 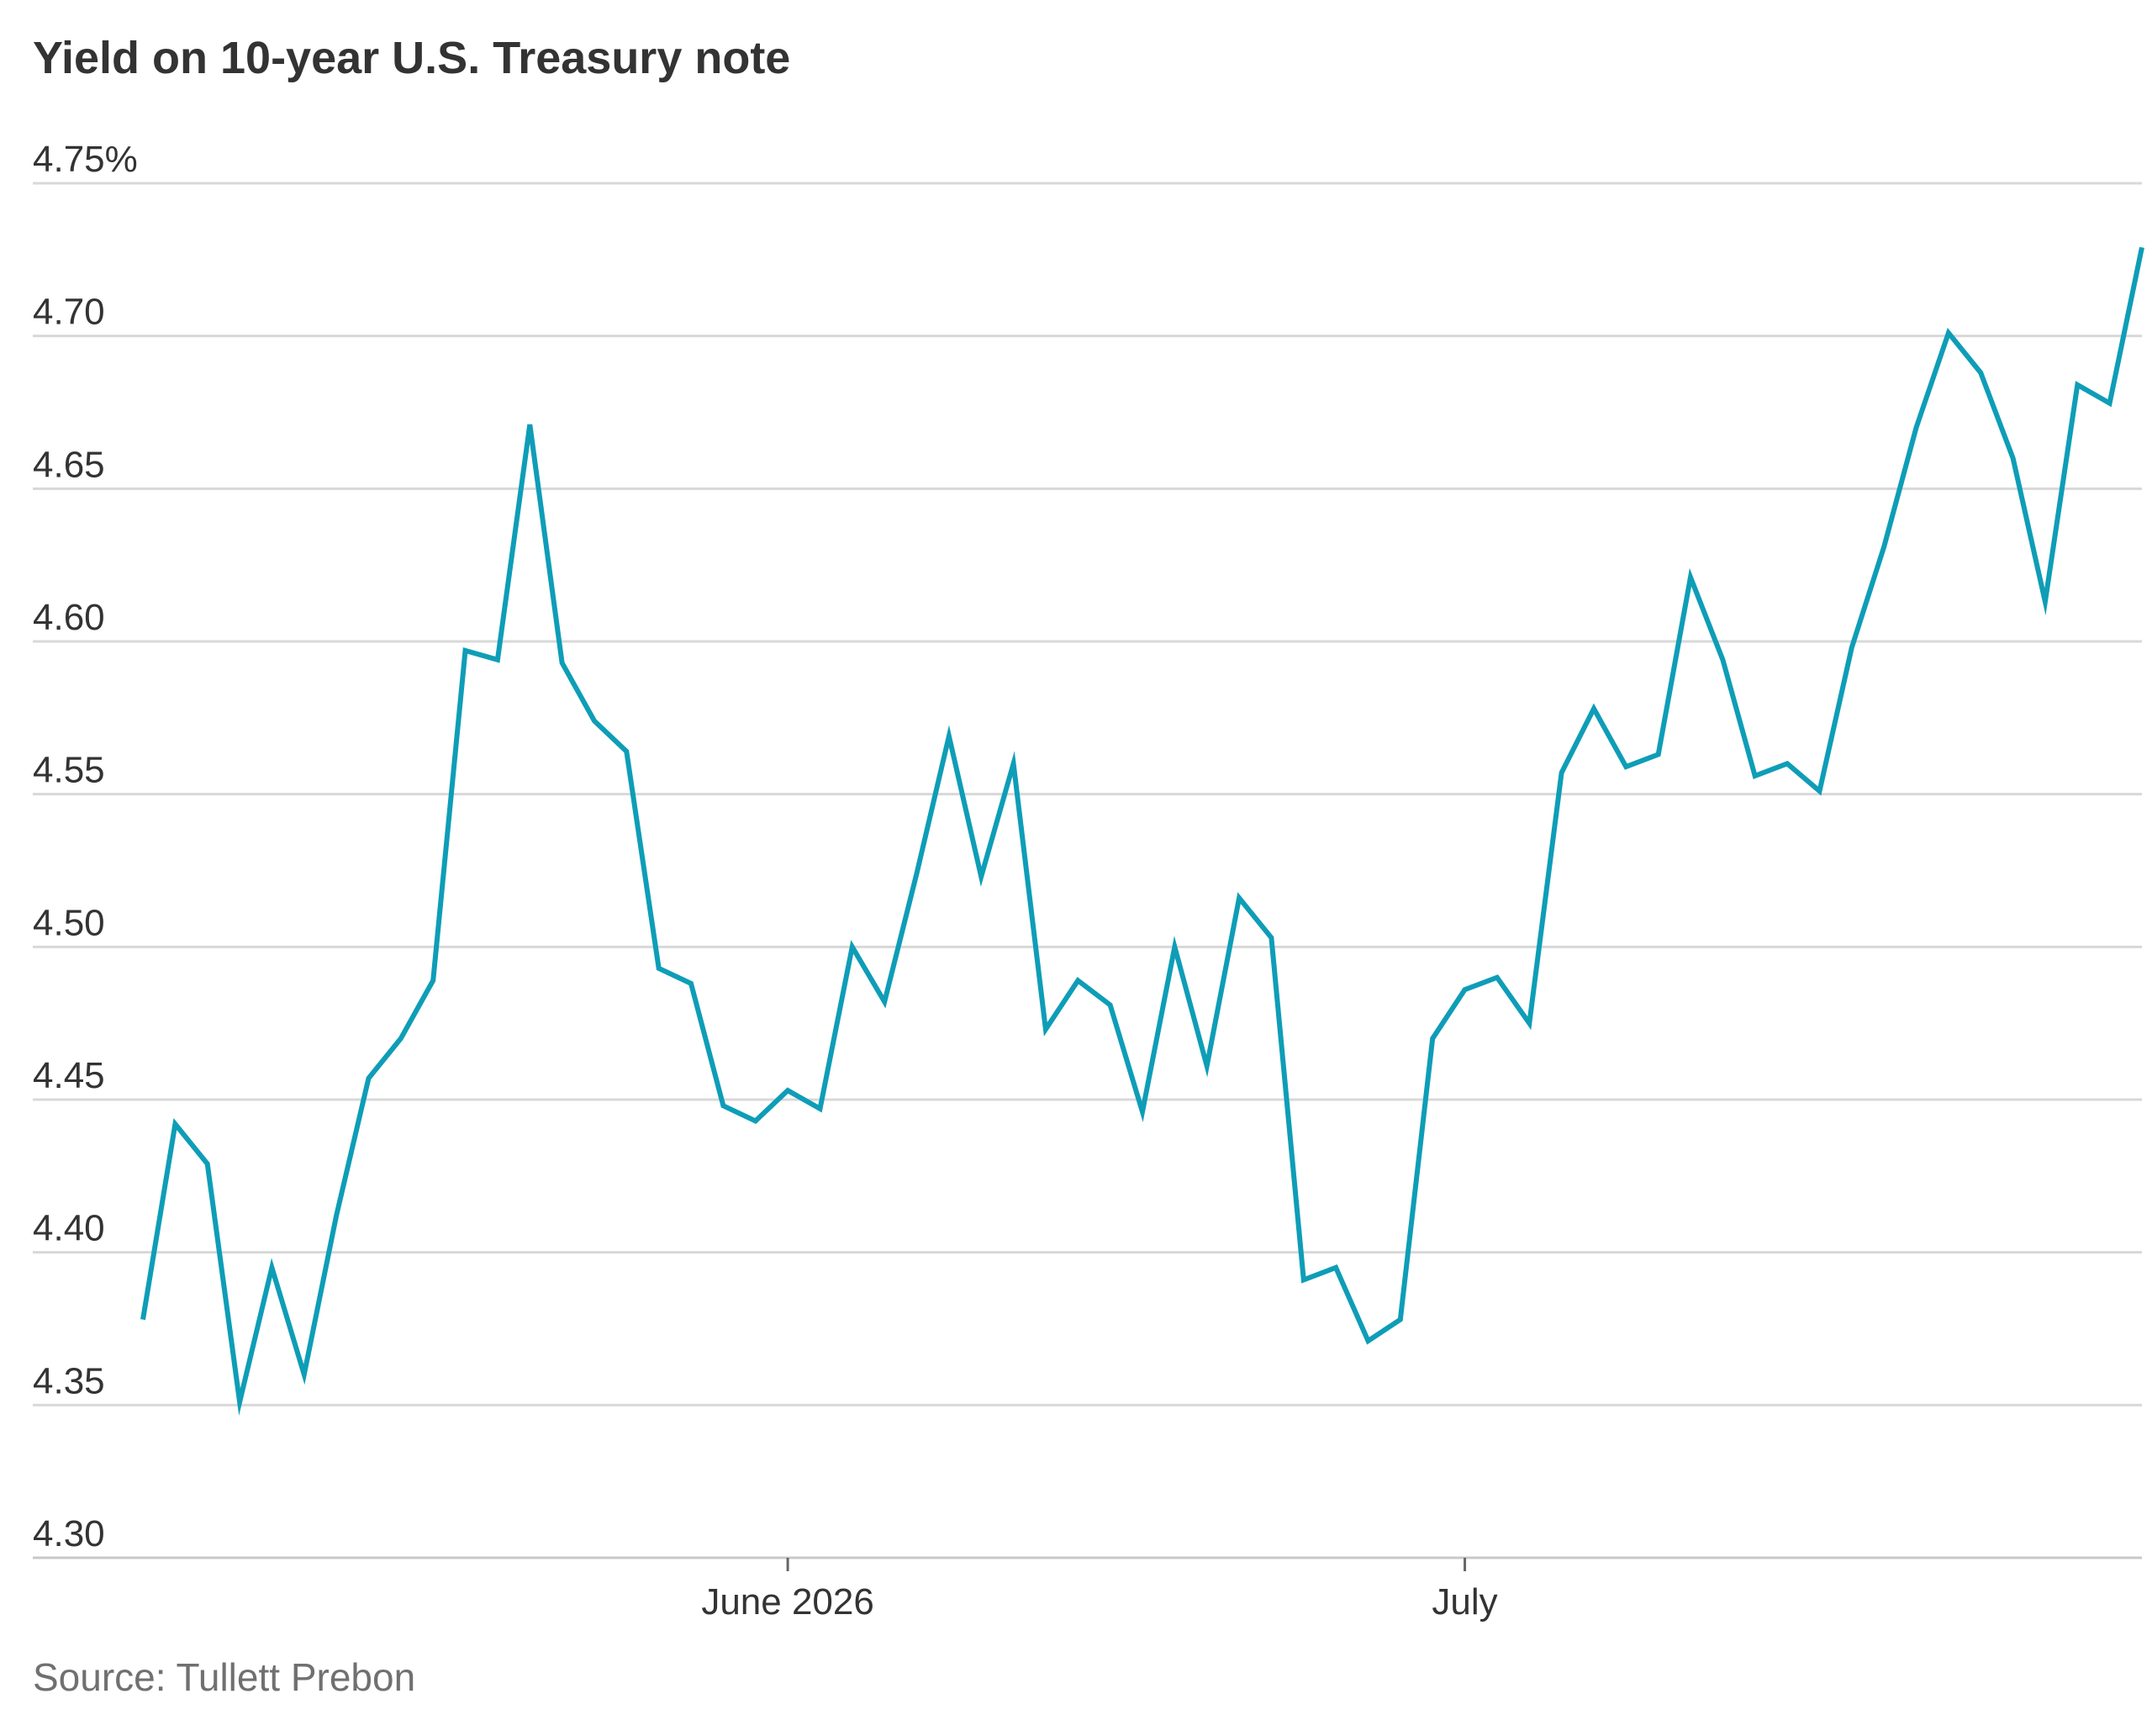 I want to click on y-tick-label: 4.35, so click(x=69, y=1380).